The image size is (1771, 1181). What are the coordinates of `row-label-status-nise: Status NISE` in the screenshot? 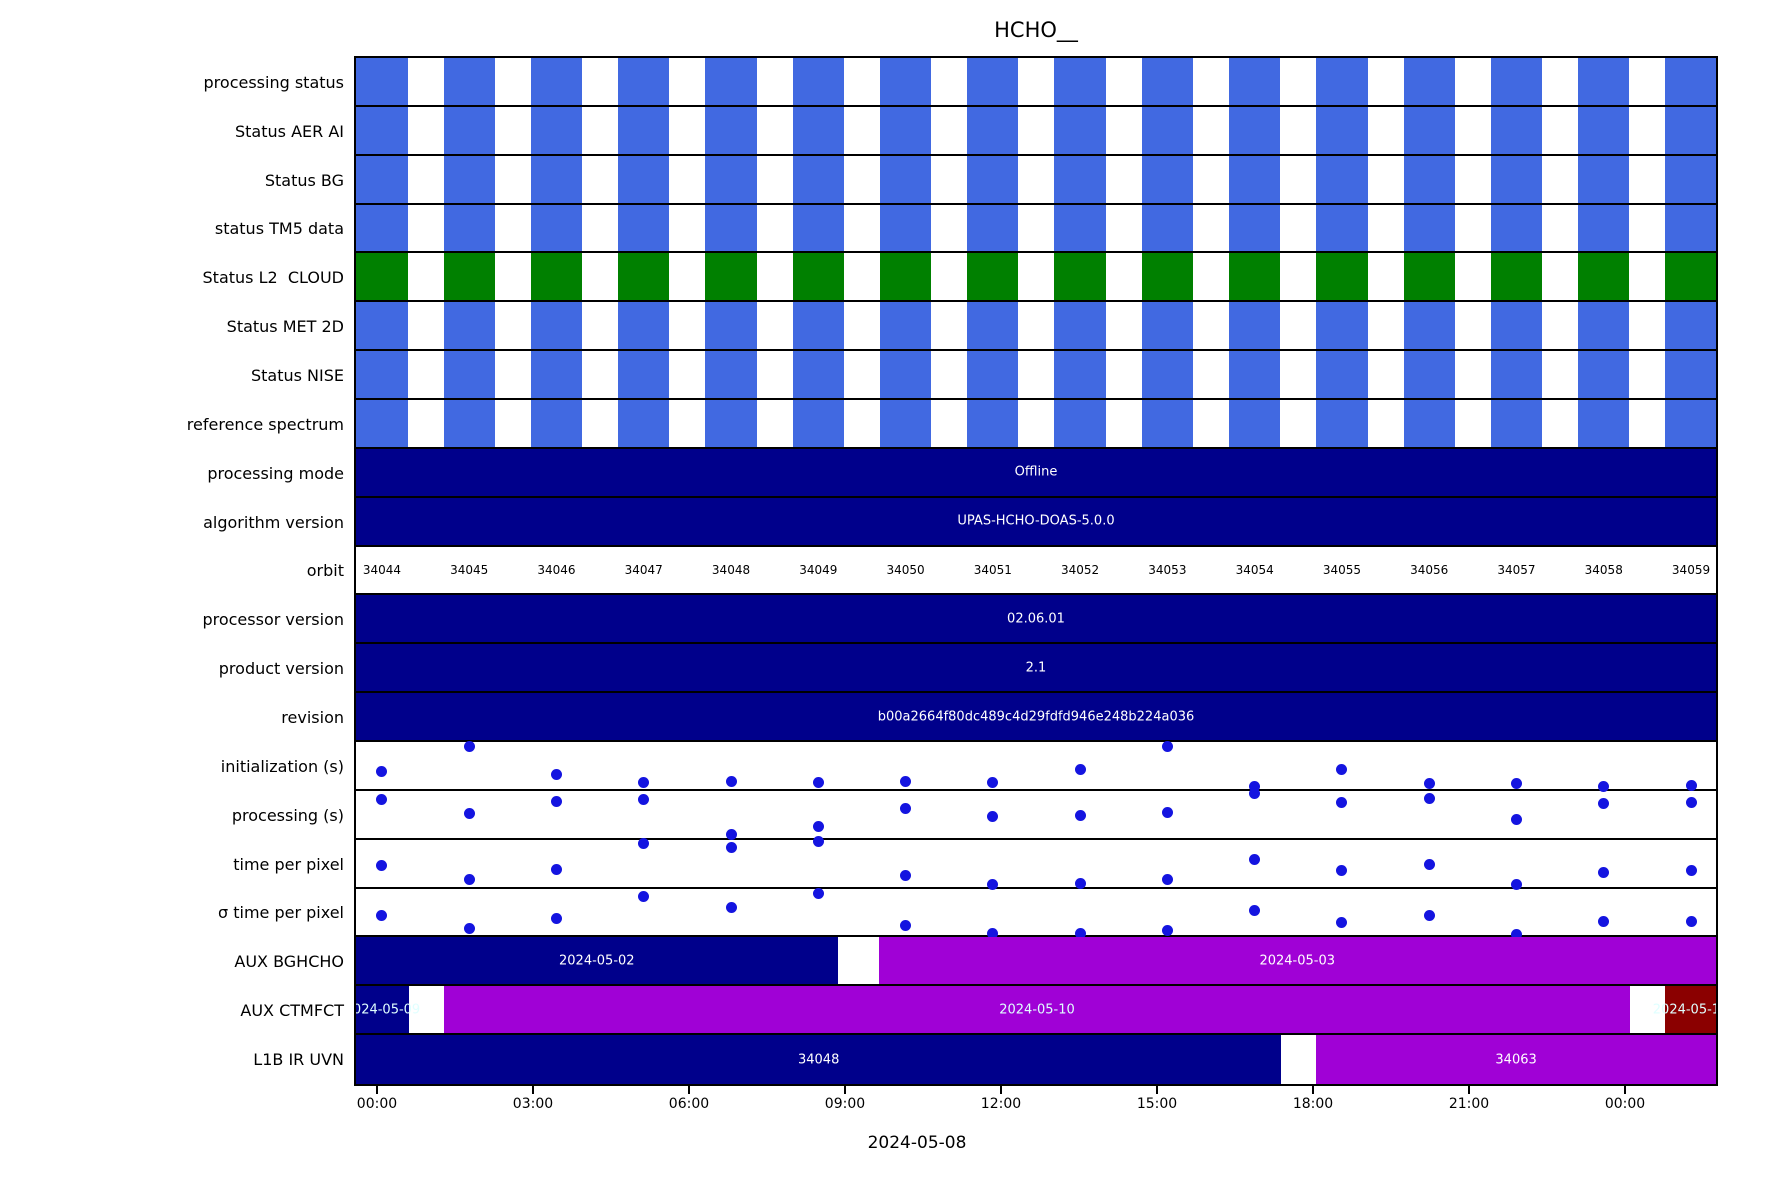 It's located at (297, 376).